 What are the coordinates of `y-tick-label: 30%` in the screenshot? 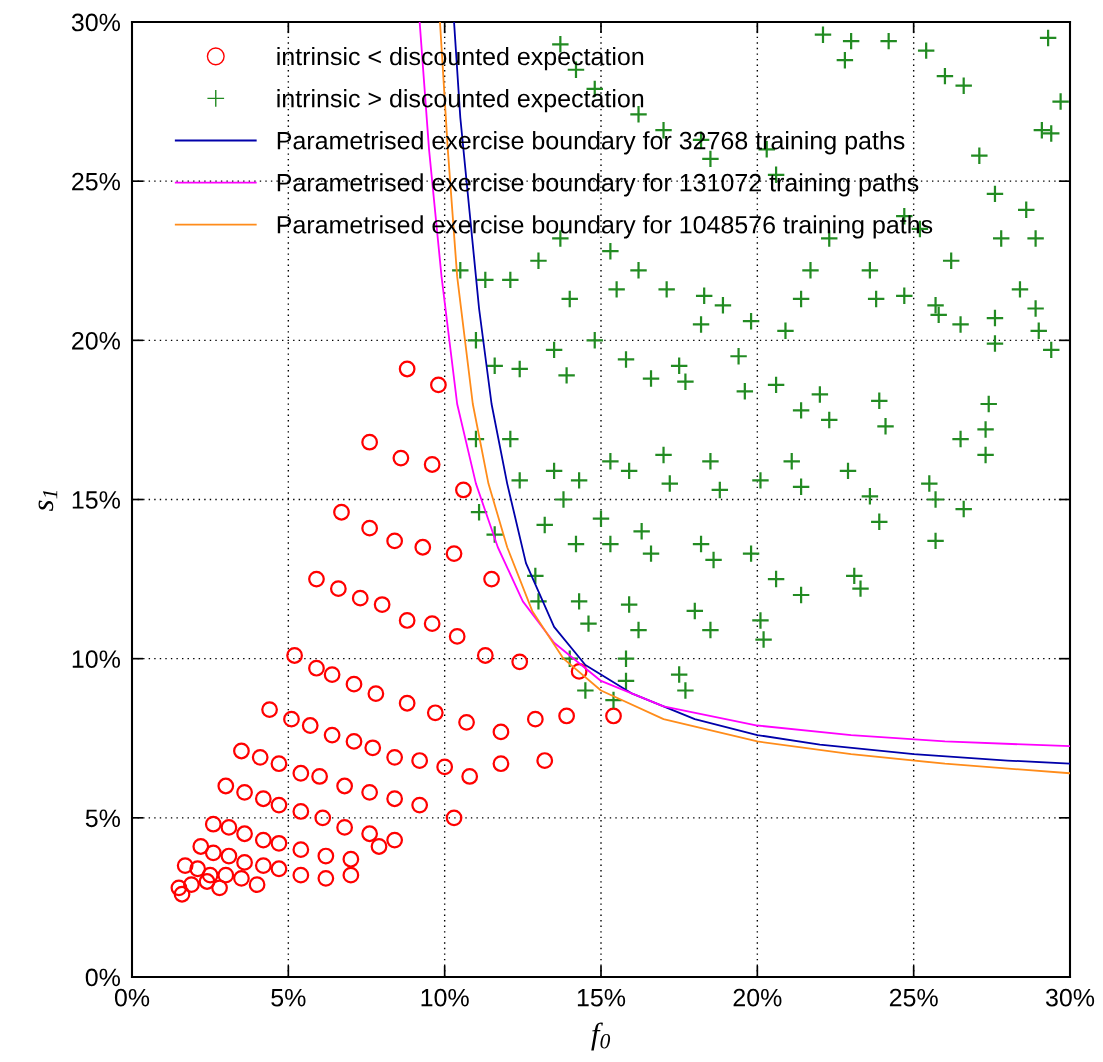 It's located at (95, 22).